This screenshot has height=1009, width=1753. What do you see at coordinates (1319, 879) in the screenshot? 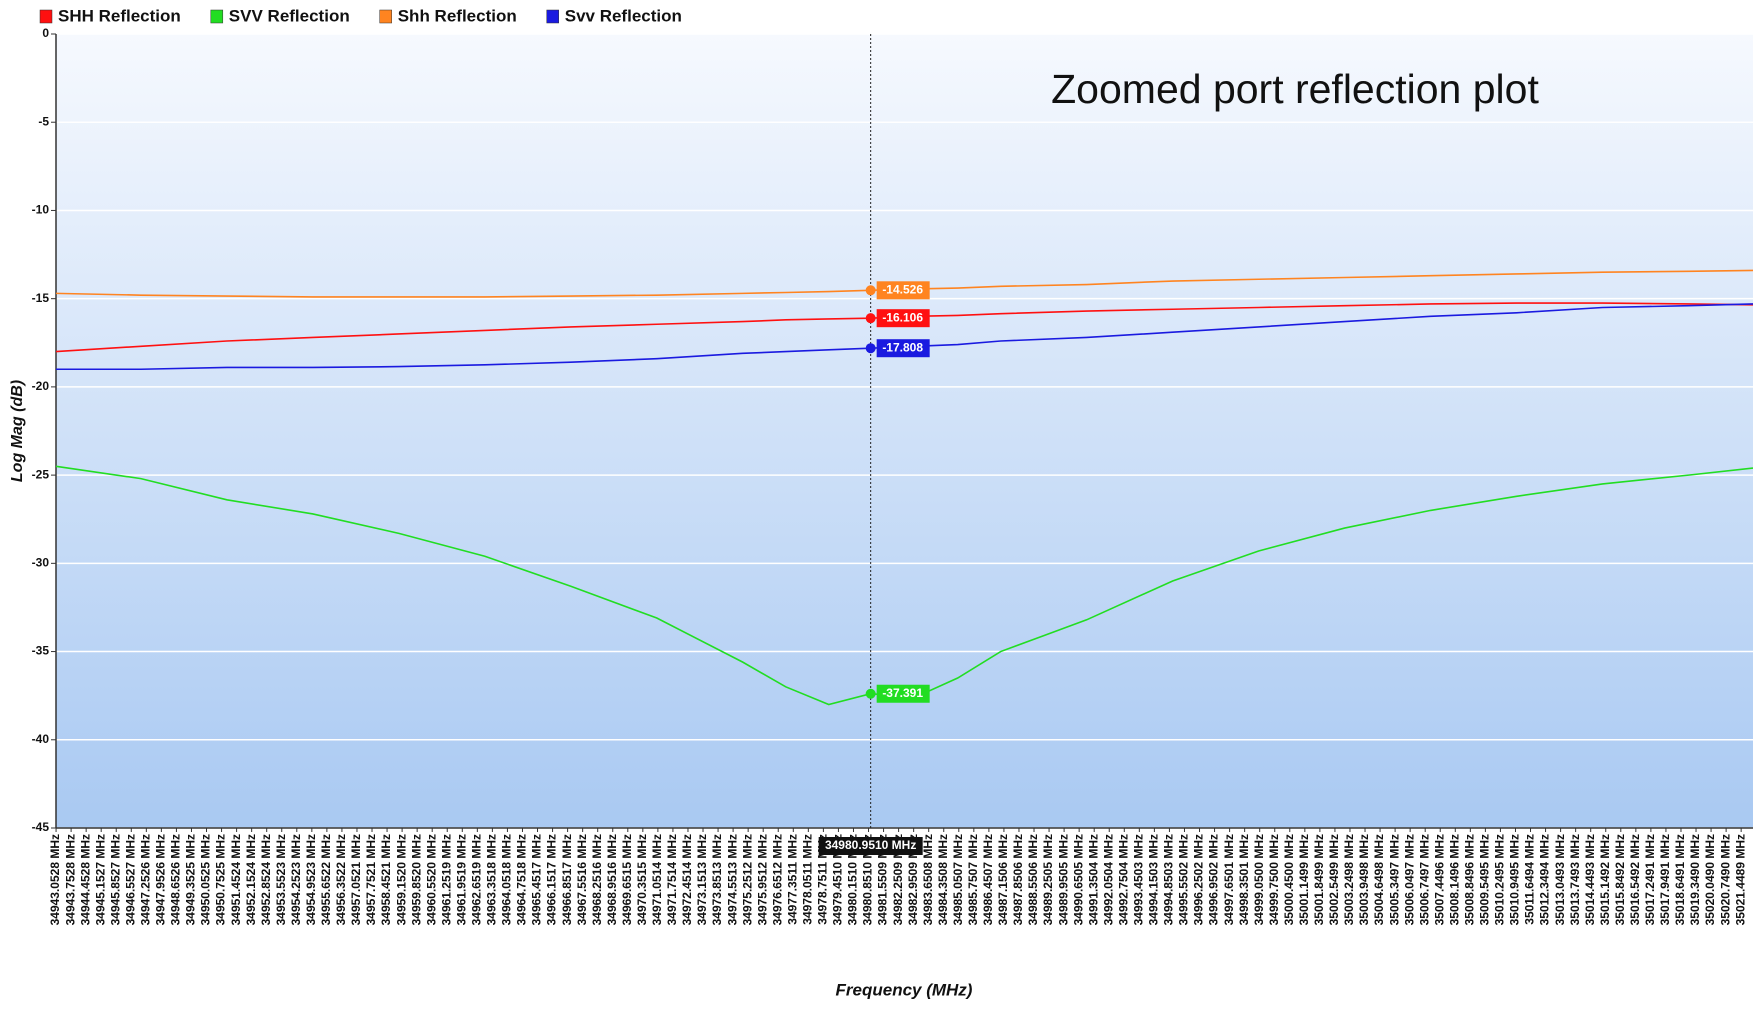
I see `x-tick-label: 35001.8499 MHz` at bounding box center [1319, 879].